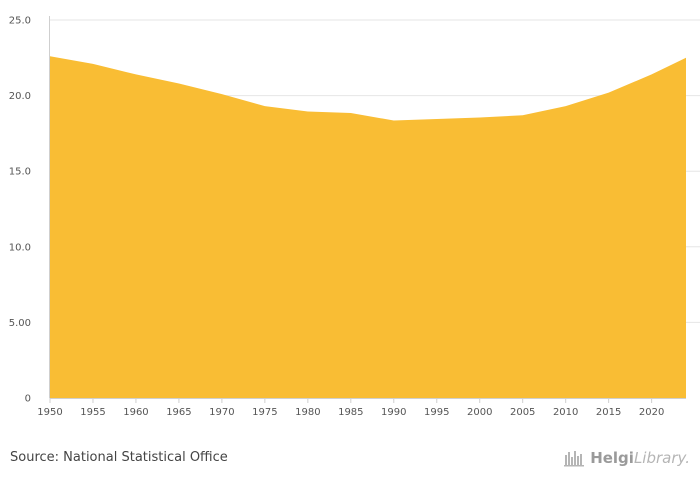 The height and width of the screenshot is (483, 700). I want to click on y-axis-ticks: 0 5.00 10.0 15.0 20.0 25.0, so click(20, 210).